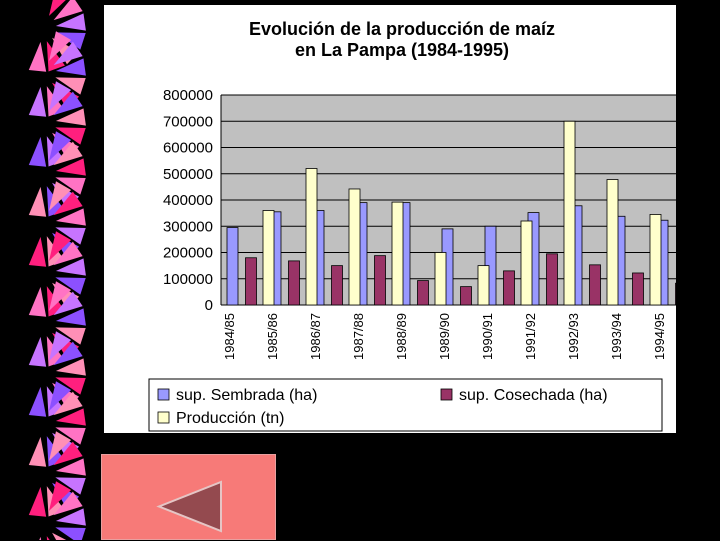 The image size is (720, 541). Describe the element at coordinates (401, 336) in the screenshot. I see `x-tick-label: 1988/89` at that location.